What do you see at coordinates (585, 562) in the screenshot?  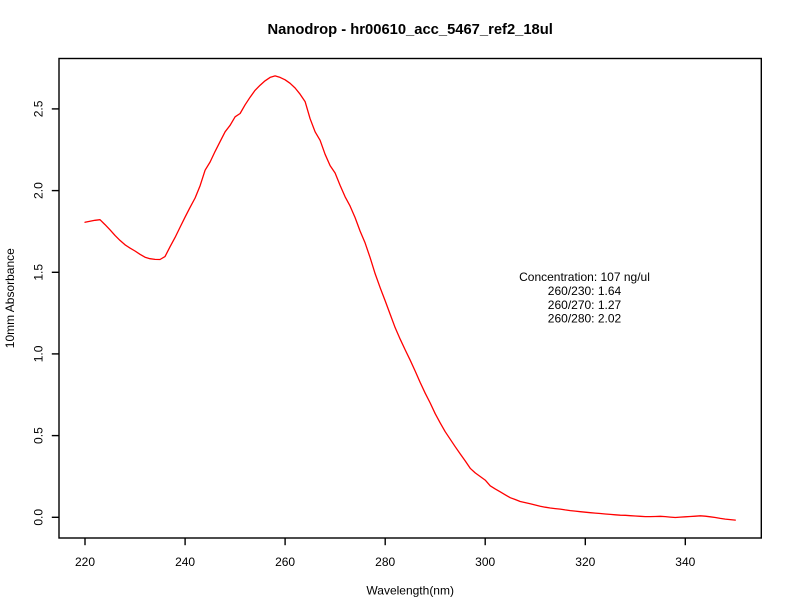 I see `svg-text: 320` at bounding box center [585, 562].